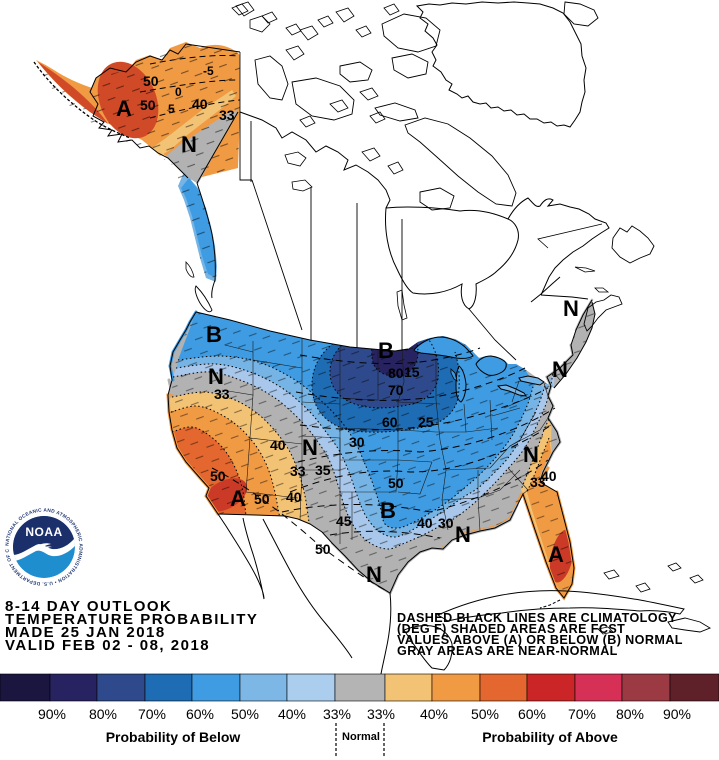 The height and width of the screenshot is (760, 719). Describe the element at coordinates (507, 651) in the screenshot. I see `svg-text: GRAY AREAS ARE NEAR-NORMAL` at that location.